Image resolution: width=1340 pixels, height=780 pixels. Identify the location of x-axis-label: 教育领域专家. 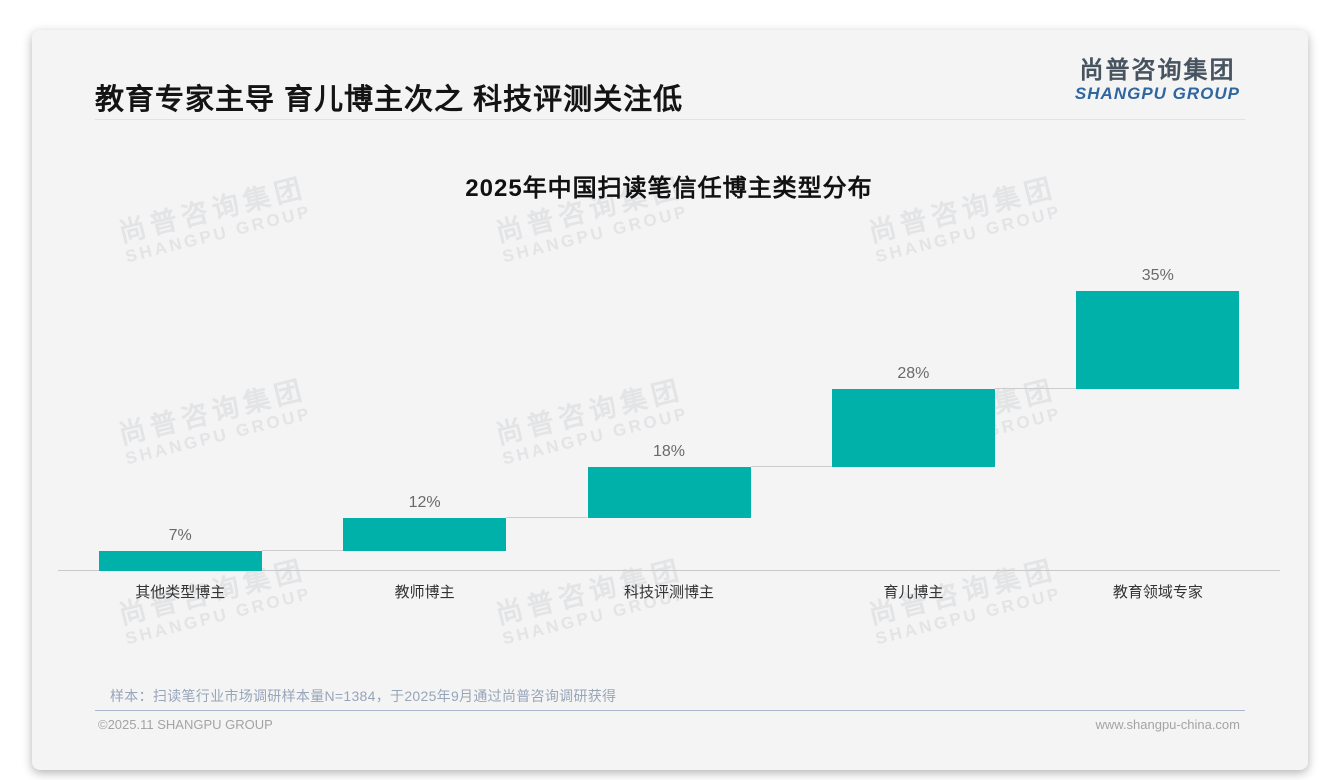
(1157, 592).